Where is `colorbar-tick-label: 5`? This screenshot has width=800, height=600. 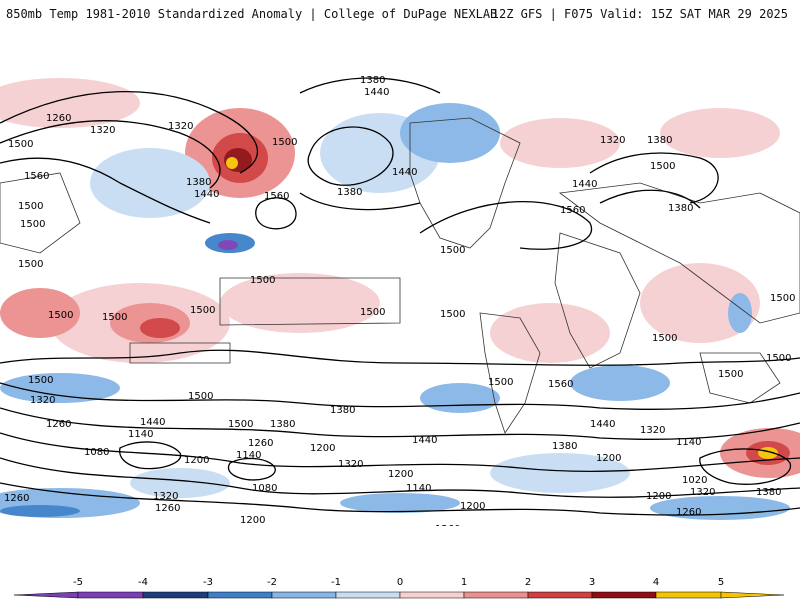 colorbar-tick-label: 5 is located at coordinates (721, 582).